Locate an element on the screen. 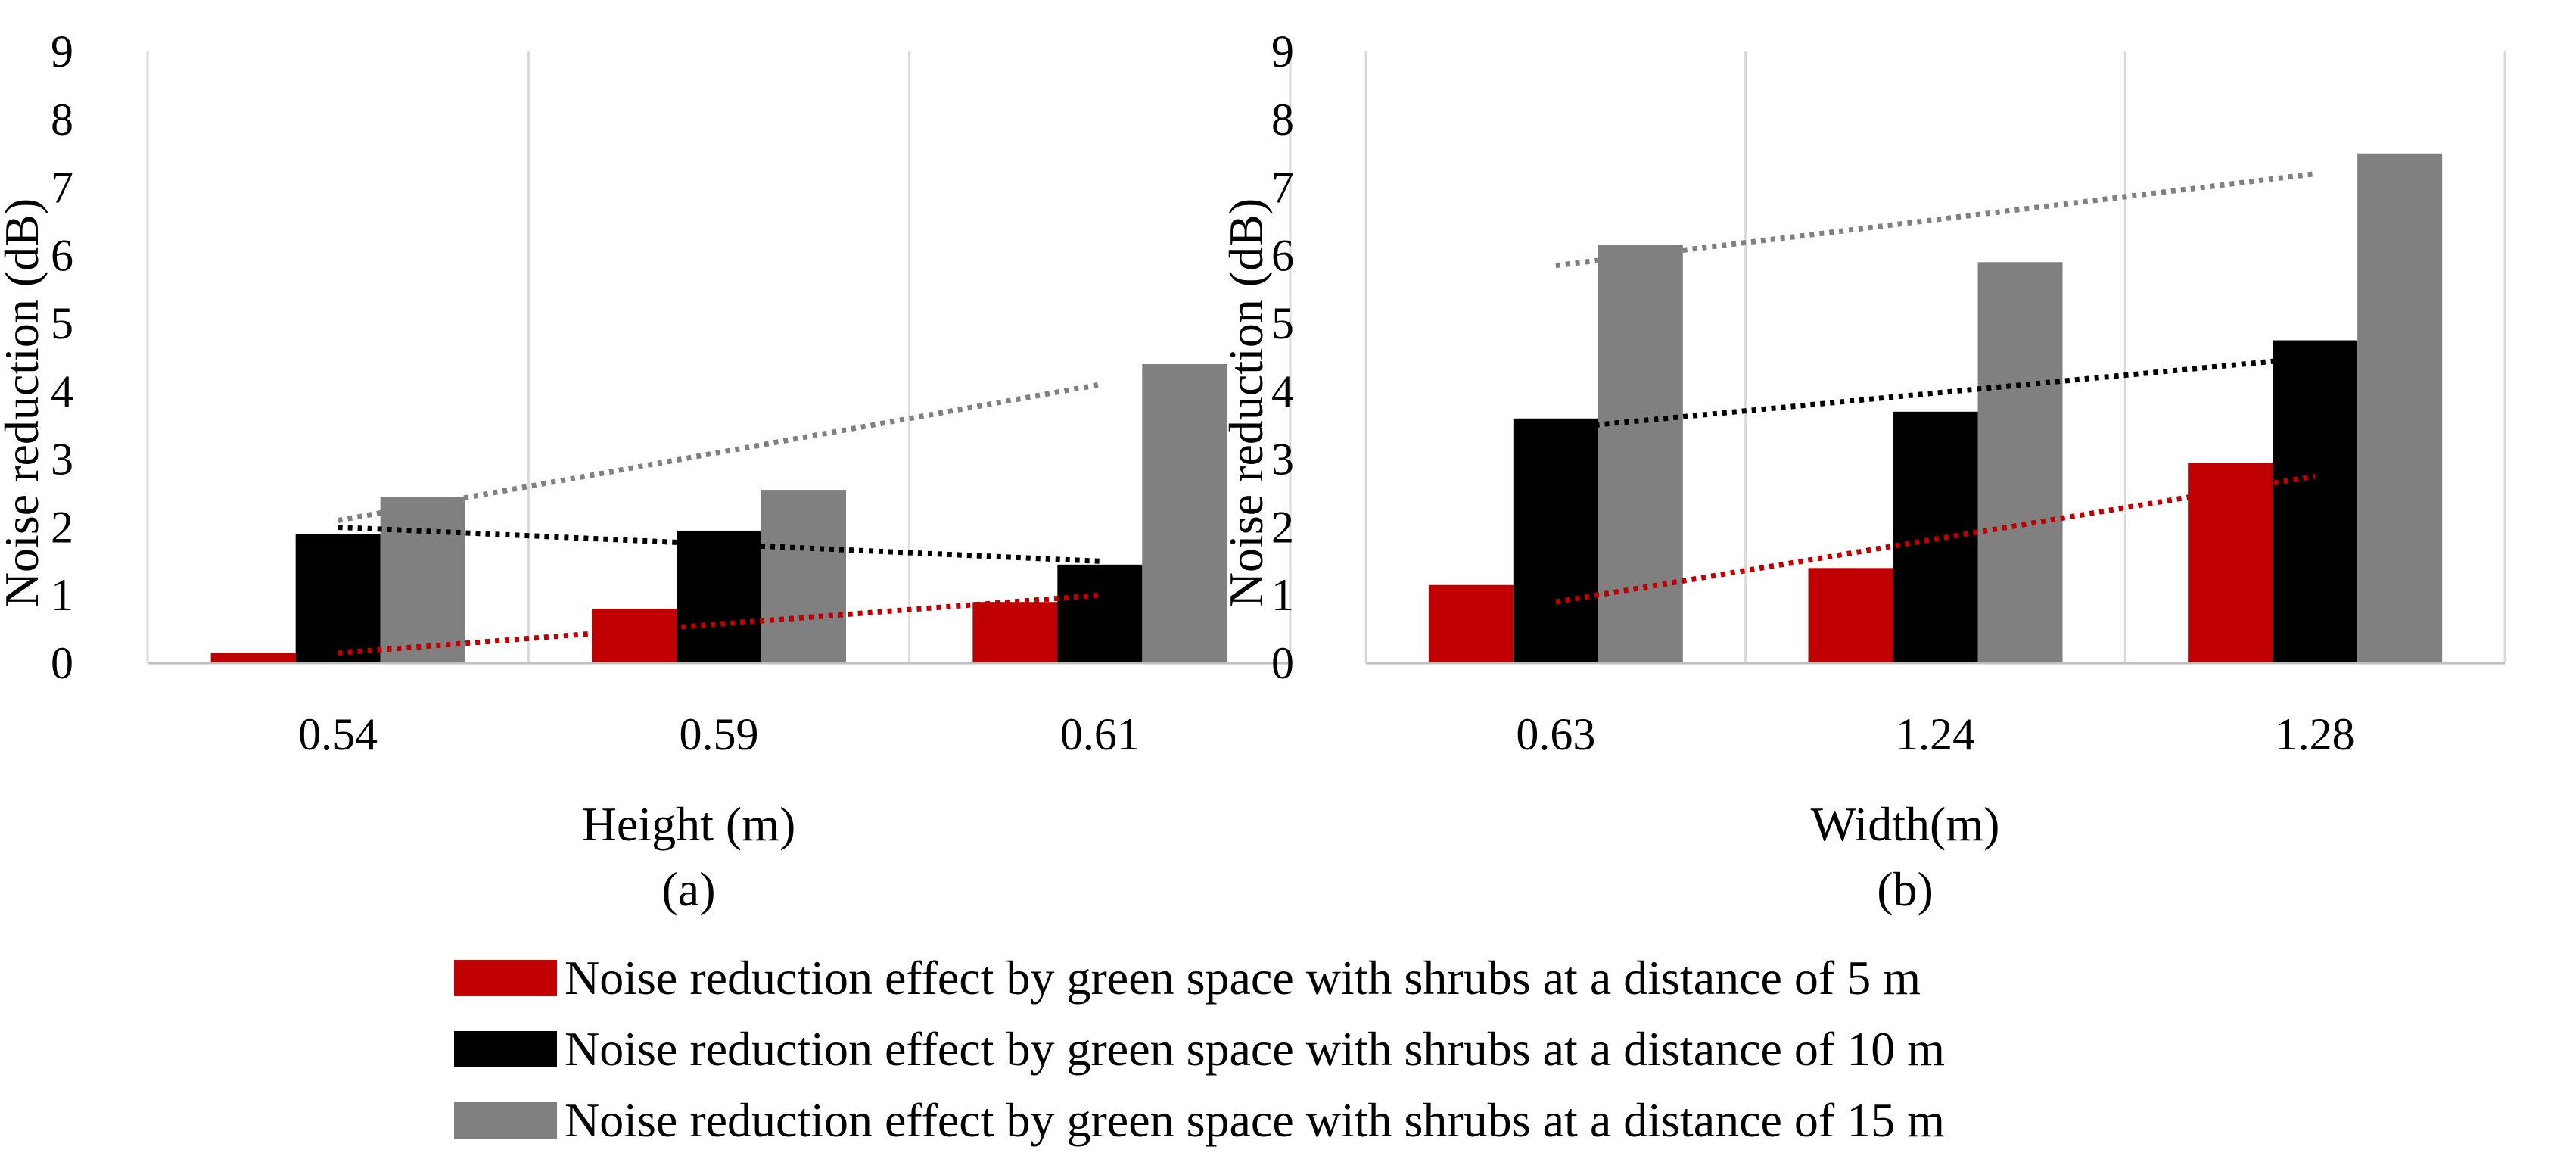 This screenshot has width=2576, height=1159. y-tick-label-a-5: 5 is located at coordinates (62, 323).